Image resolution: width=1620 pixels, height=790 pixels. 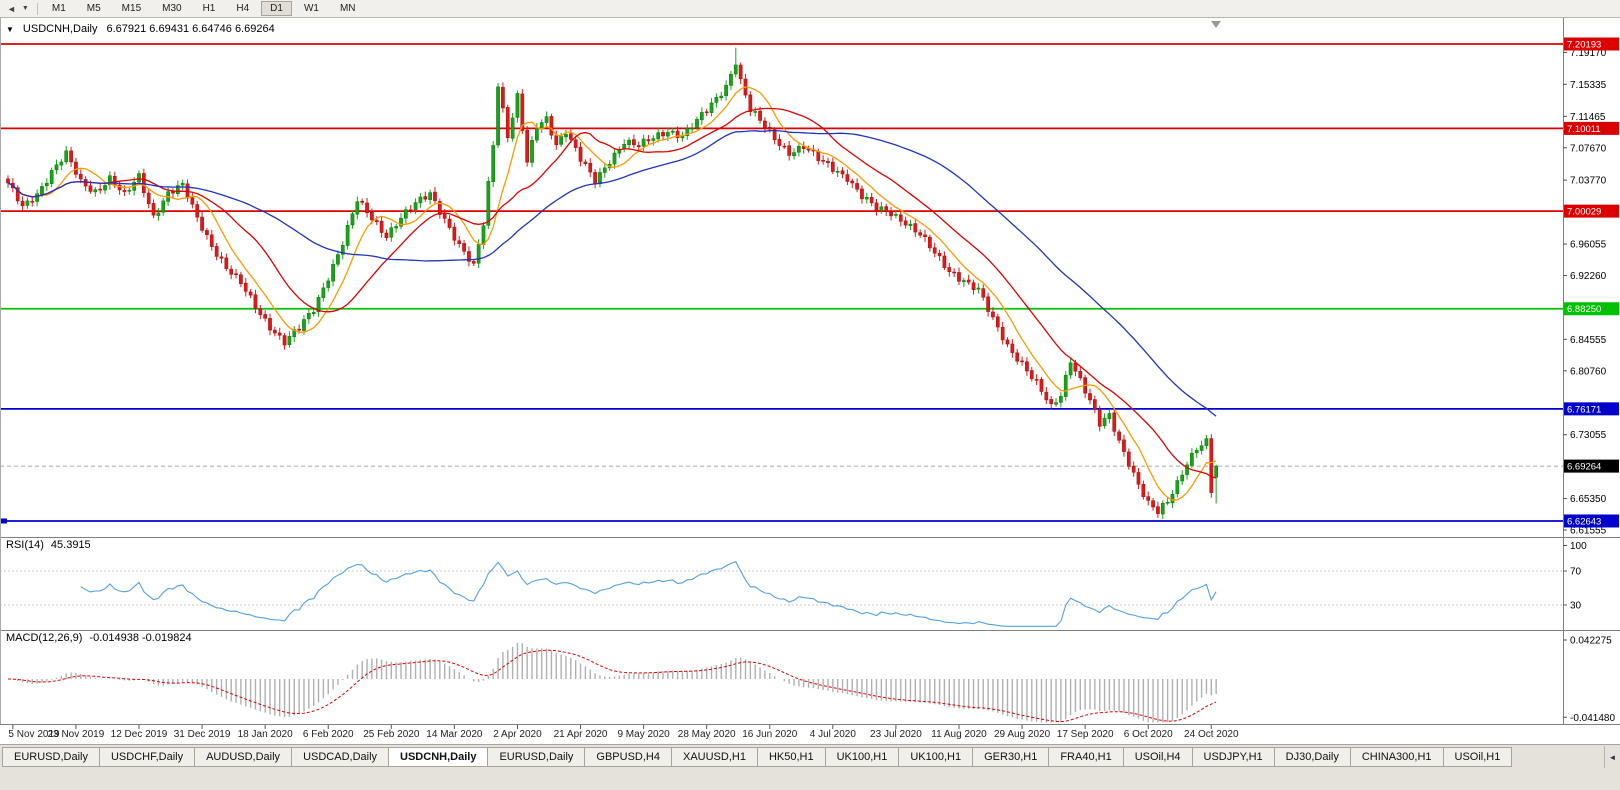 I want to click on tab-china300-h1: CHINA300,H1, so click(x=1397, y=757).